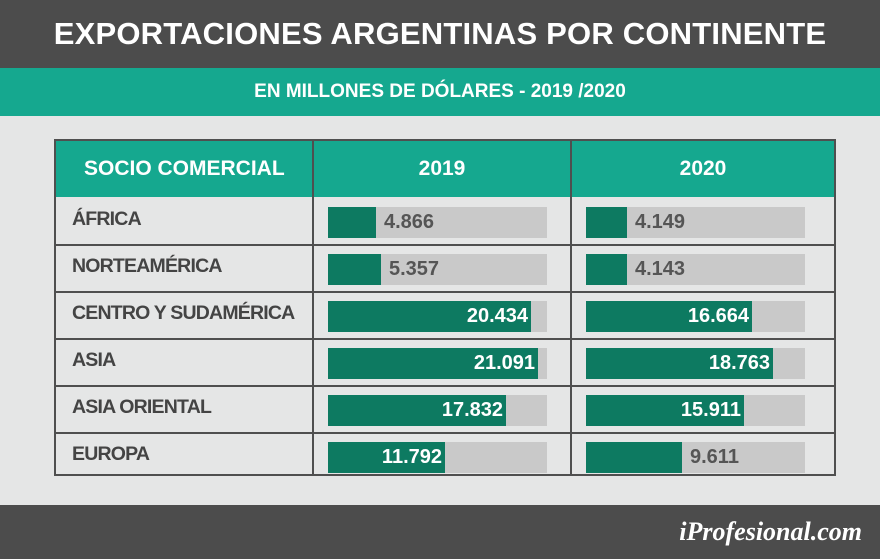 Image resolution: width=880 pixels, height=559 pixels. I want to click on data-label-2020: 9.611, so click(714, 457).